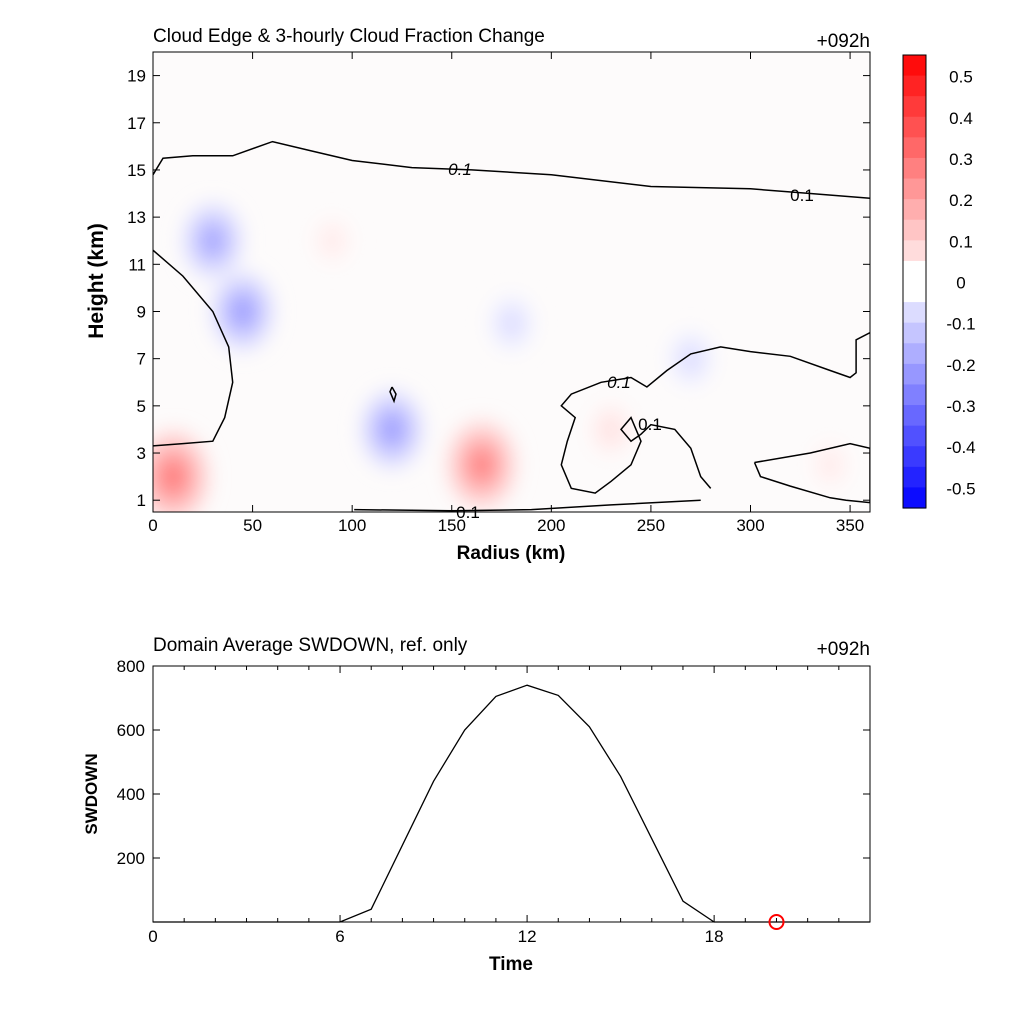 The height and width of the screenshot is (1024, 1024). I want to click on top-x-tick-label: 250, so click(651, 525).